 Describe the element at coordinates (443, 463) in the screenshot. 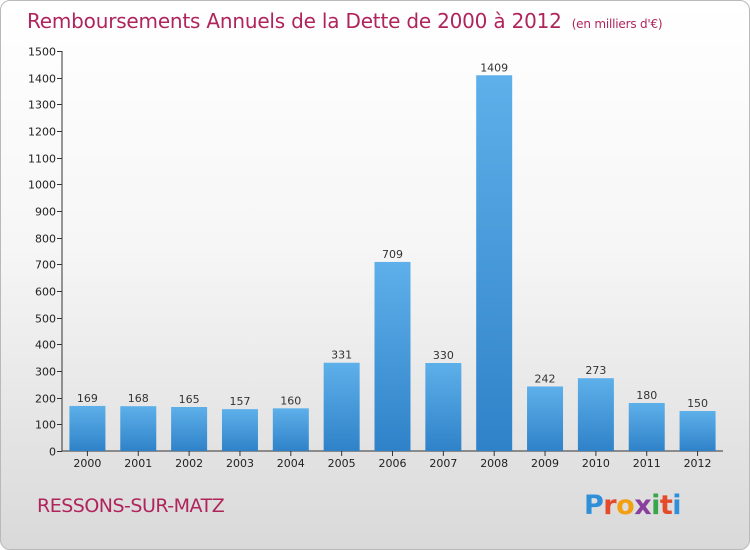

I see `x-tick-label: 2007` at that location.